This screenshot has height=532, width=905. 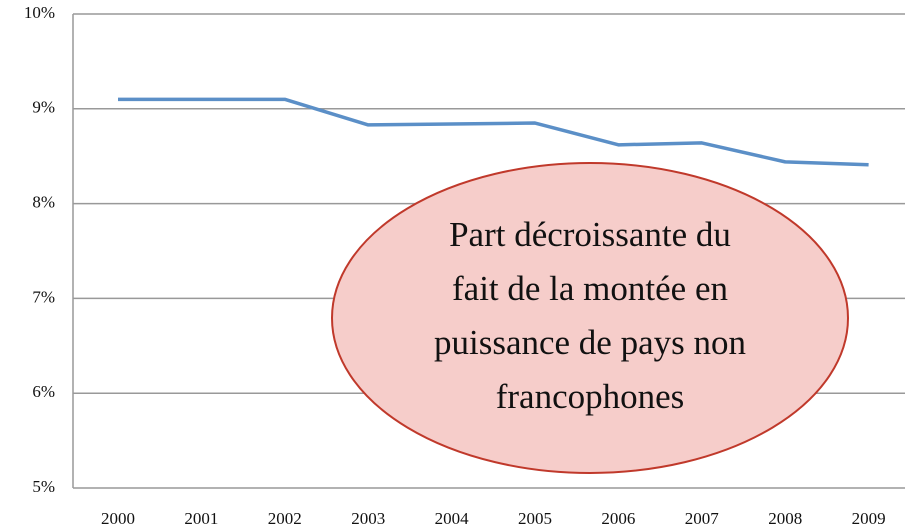 I want to click on x-tick-label: 2005, so click(x=535, y=518).